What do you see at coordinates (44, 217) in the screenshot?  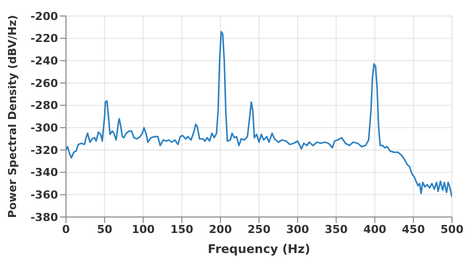 I see `y-tick-label: -380` at bounding box center [44, 217].